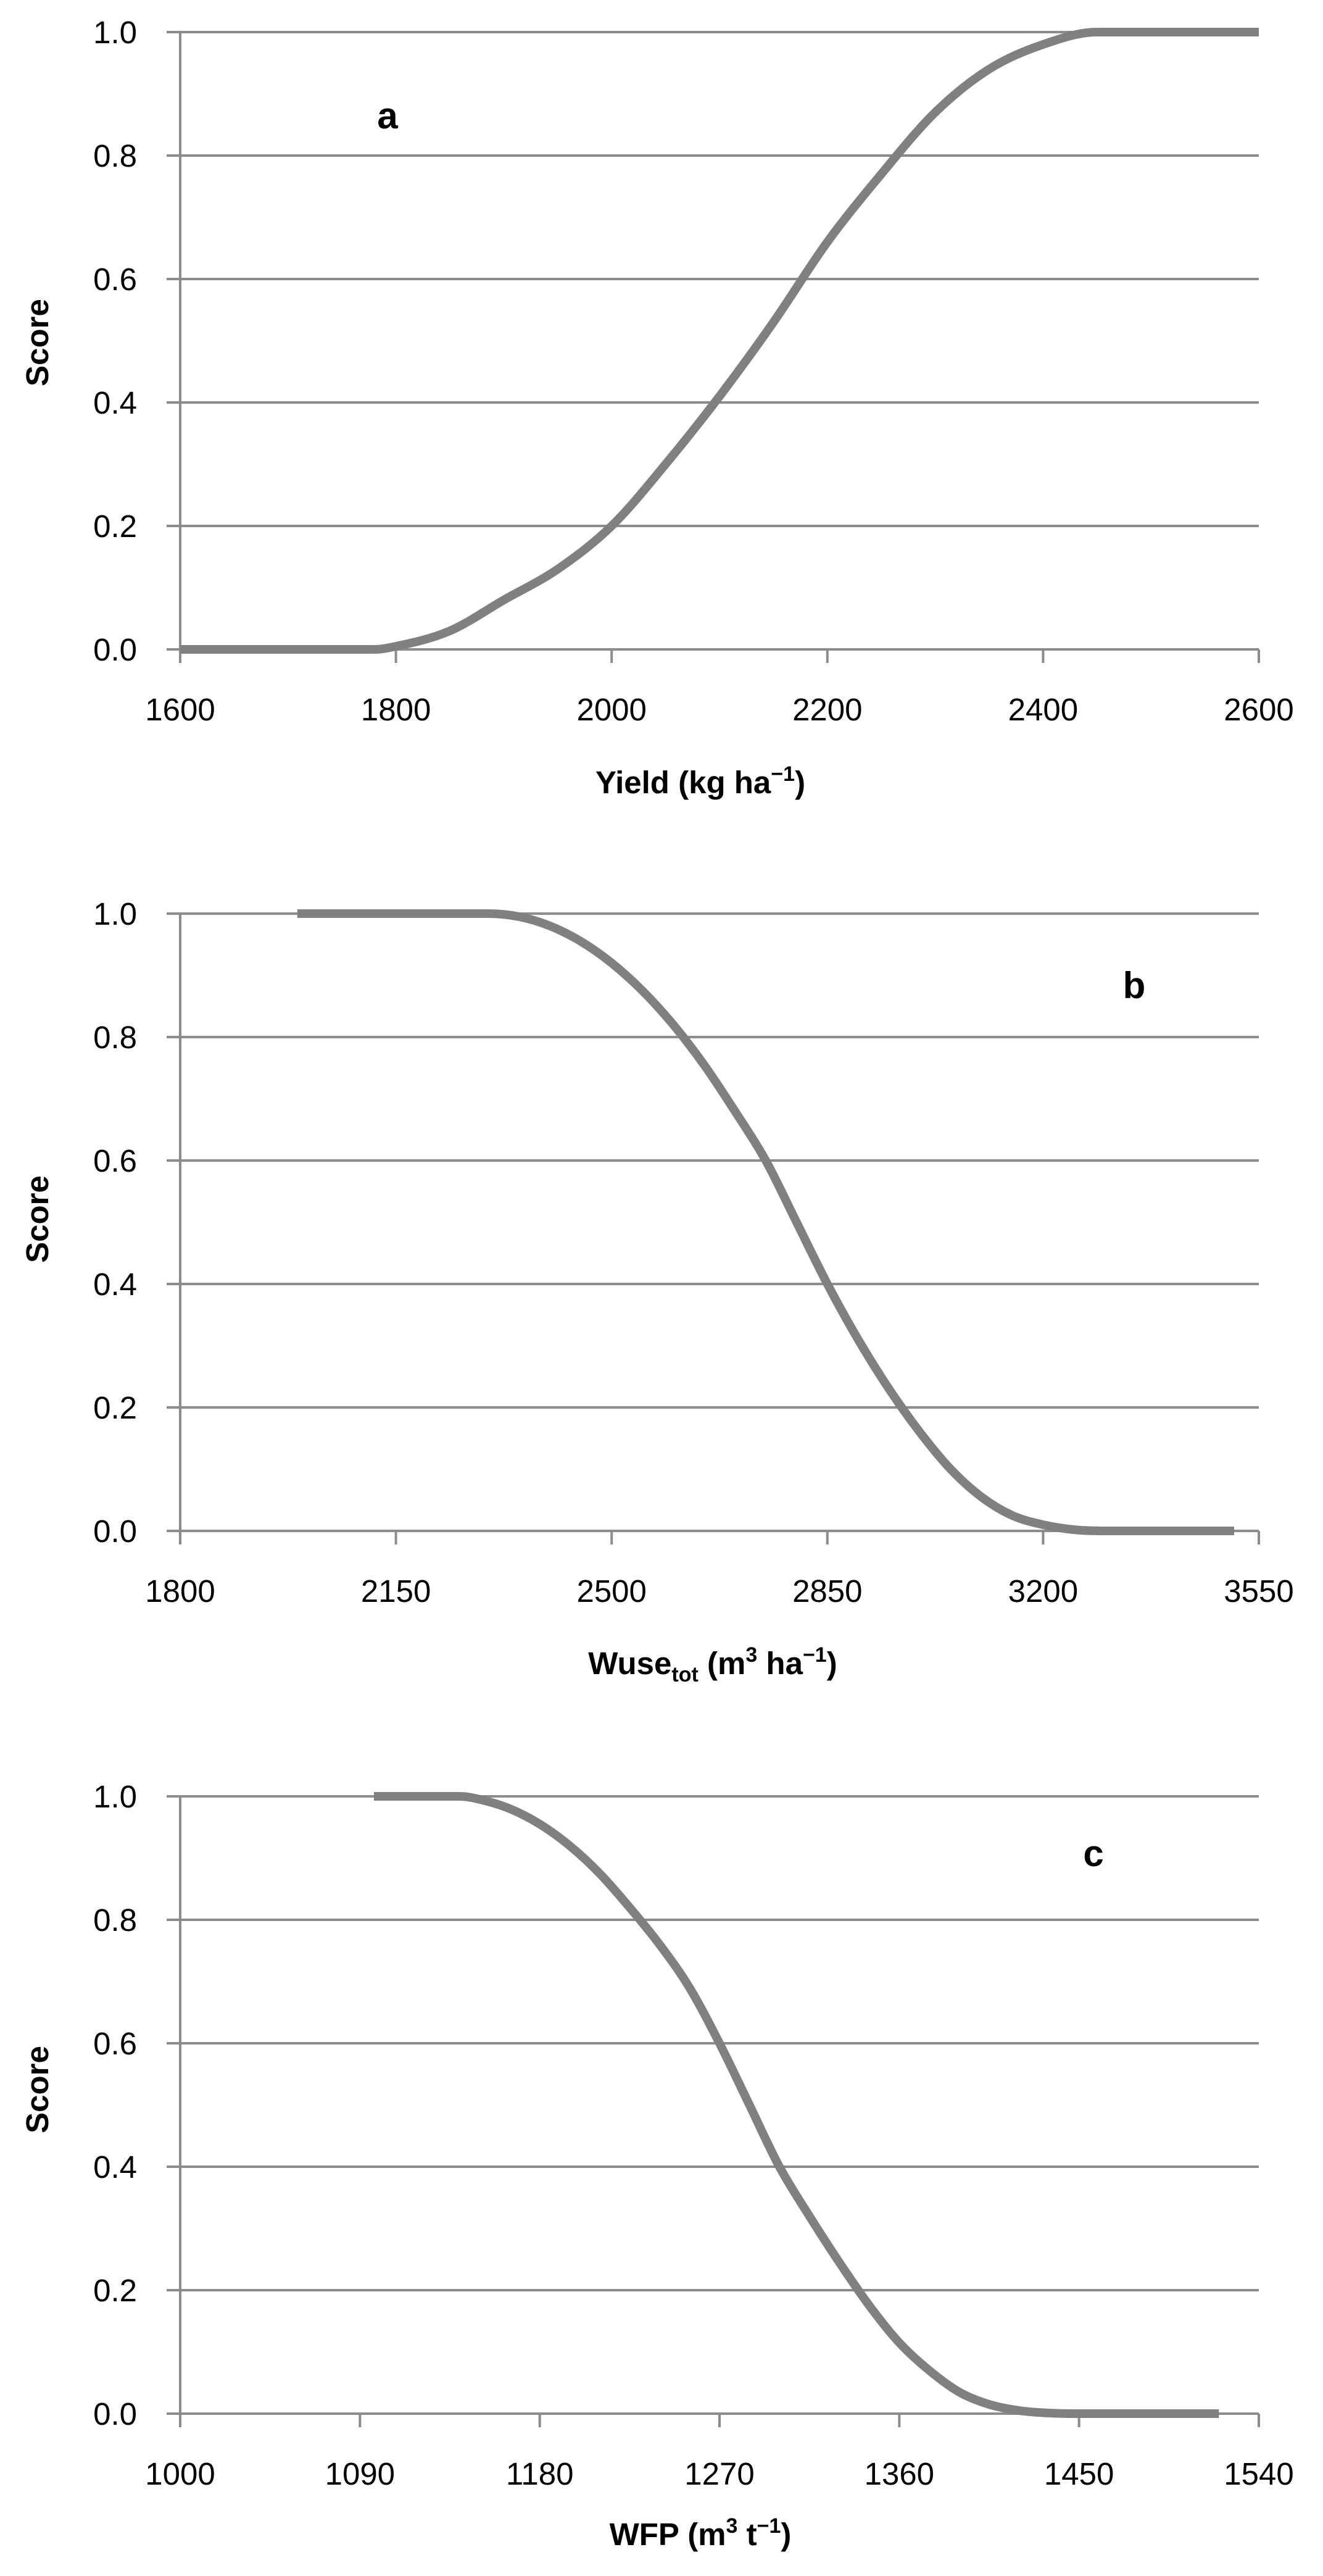 This screenshot has width=1323, height=2576. Describe the element at coordinates (751, 1655) in the screenshot. I see `x-axis-title-b-sup1: 3` at that location.